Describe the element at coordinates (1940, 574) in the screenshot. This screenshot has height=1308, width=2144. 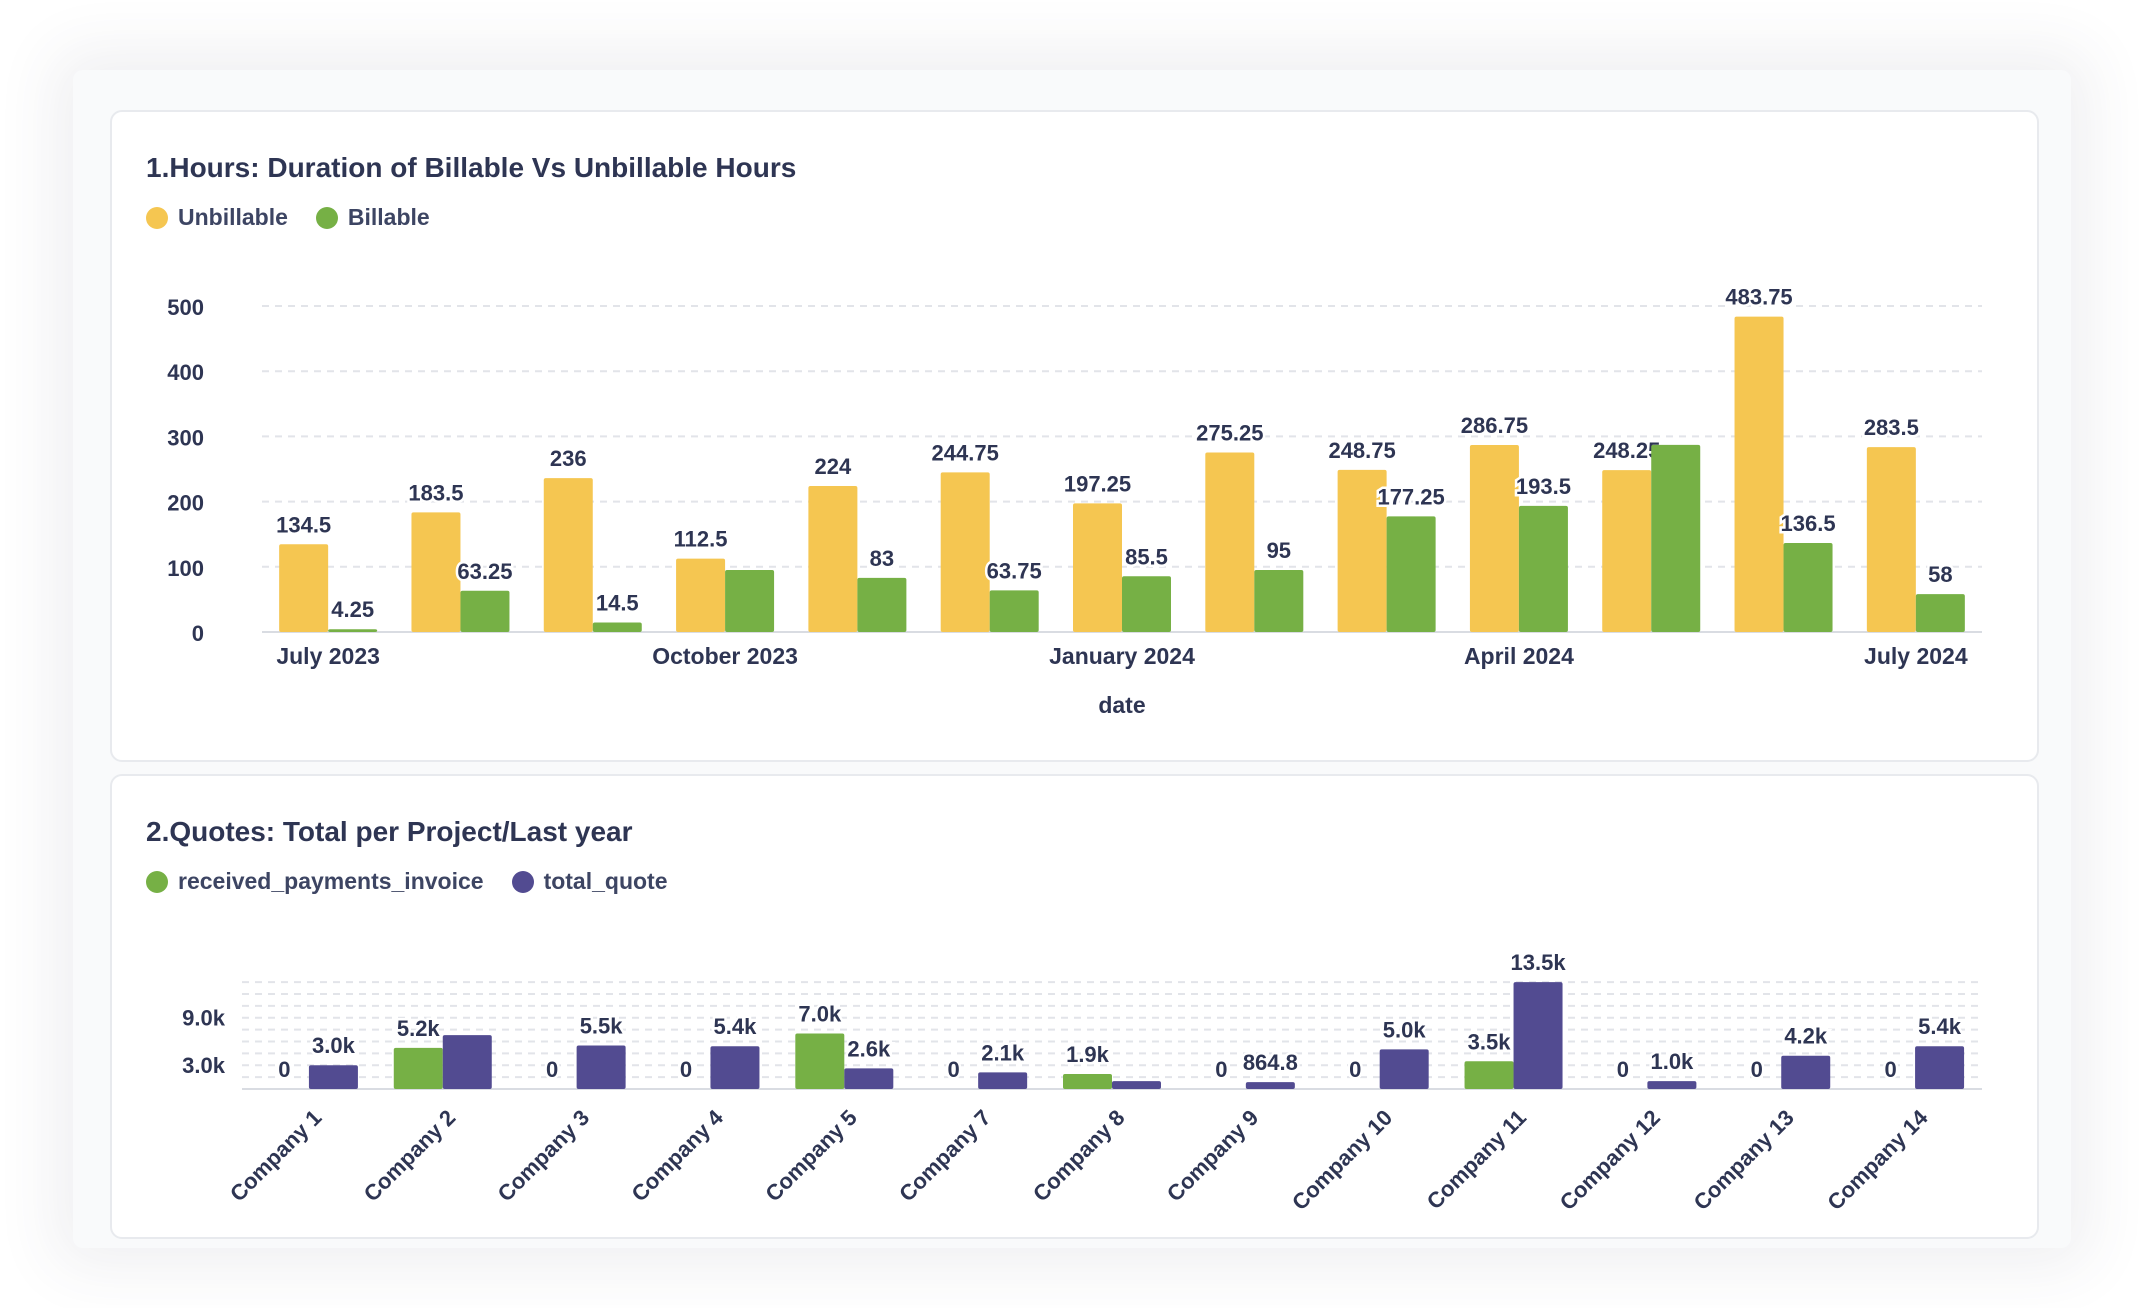
I see `data-label: 58` at that location.